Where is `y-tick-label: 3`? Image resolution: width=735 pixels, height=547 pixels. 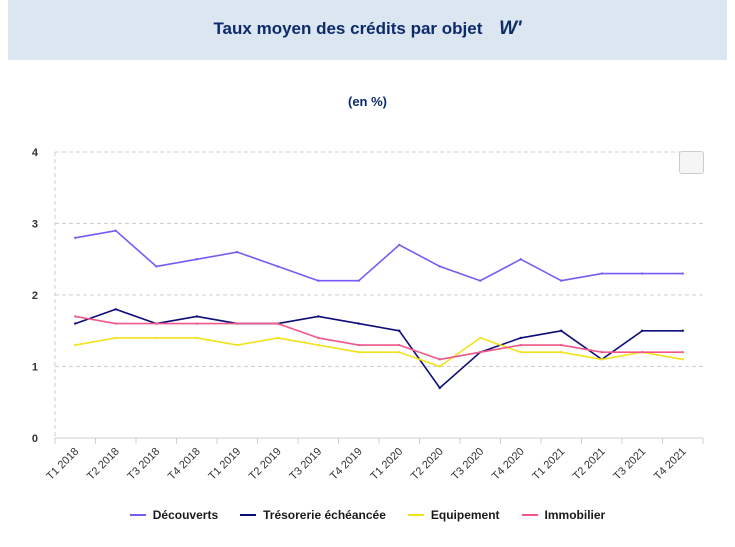
y-tick-label: 3 is located at coordinates (35, 225).